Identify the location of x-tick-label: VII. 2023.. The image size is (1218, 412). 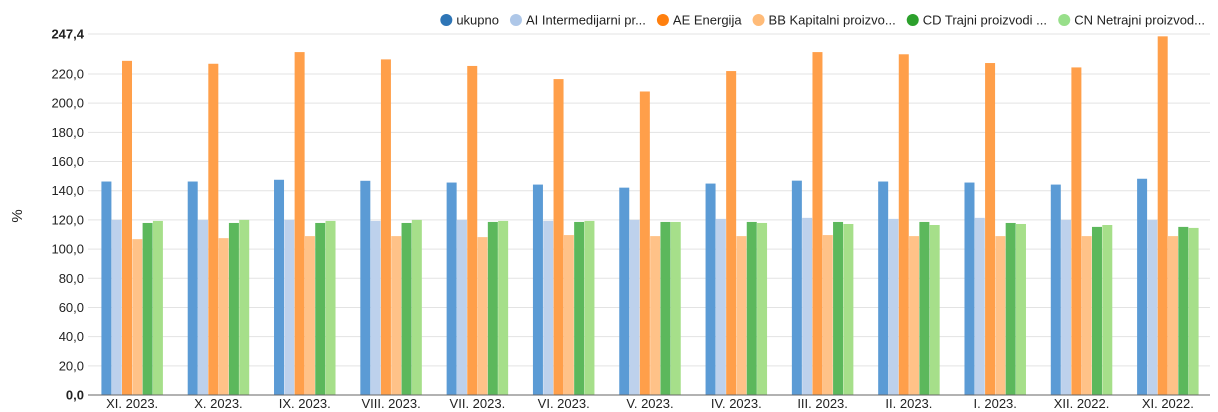
(478, 403).